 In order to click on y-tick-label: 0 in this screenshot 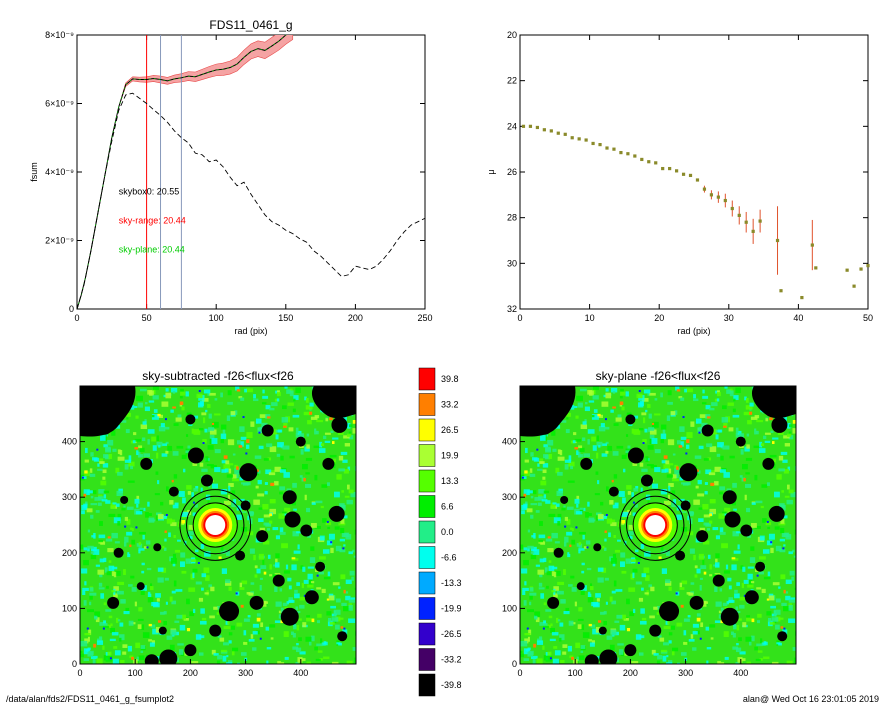, I will do `click(514, 664)`.